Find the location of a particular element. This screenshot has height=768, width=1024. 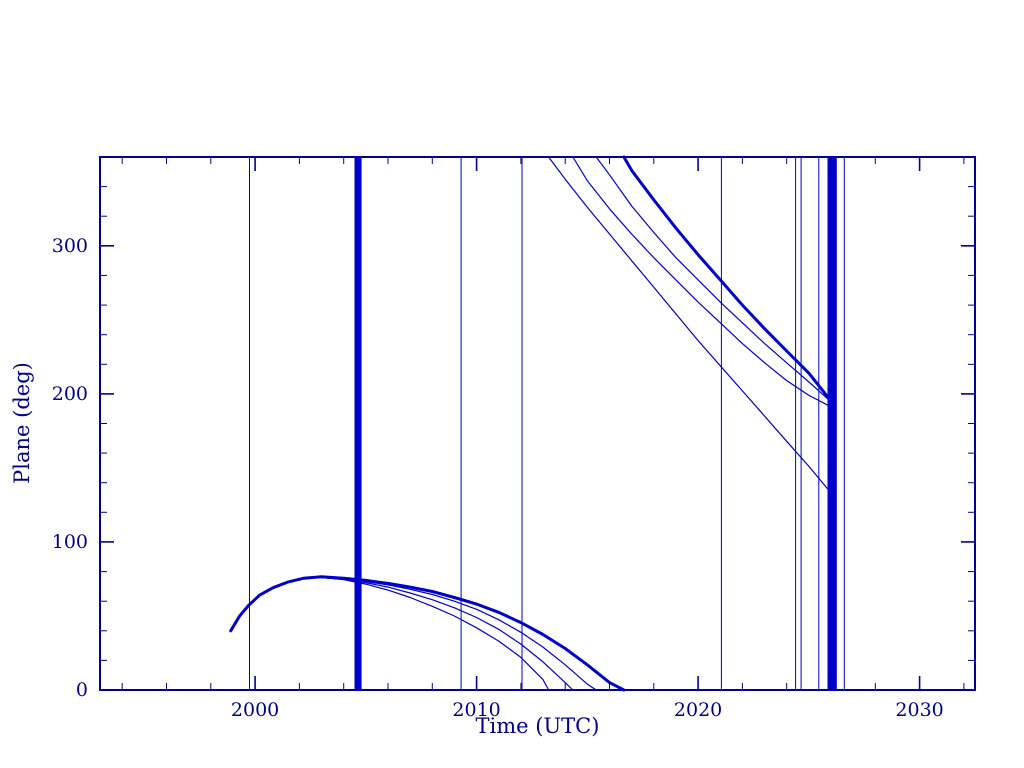

y-tick-label: 100 is located at coordinates (70, 542).